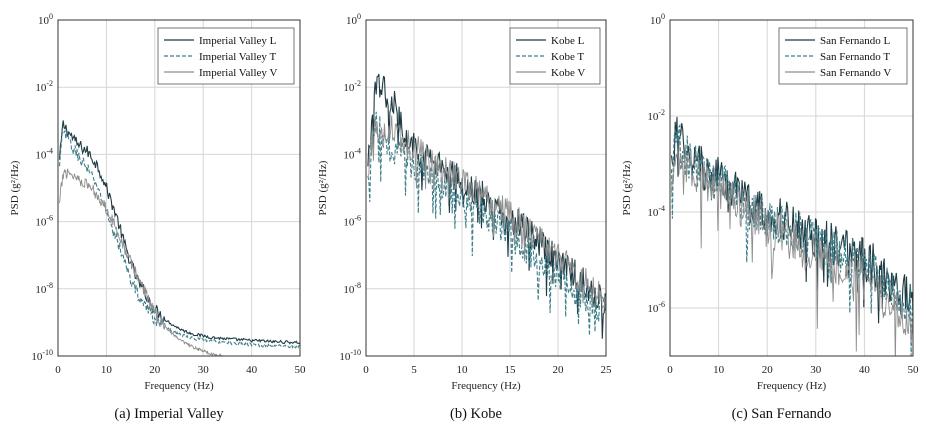 The width and height of the screenshot is (926, 432). Describe the element at coordinates (782, 414) in the screenshot. I see `panel-caption: (c) San Fernando` at that location.